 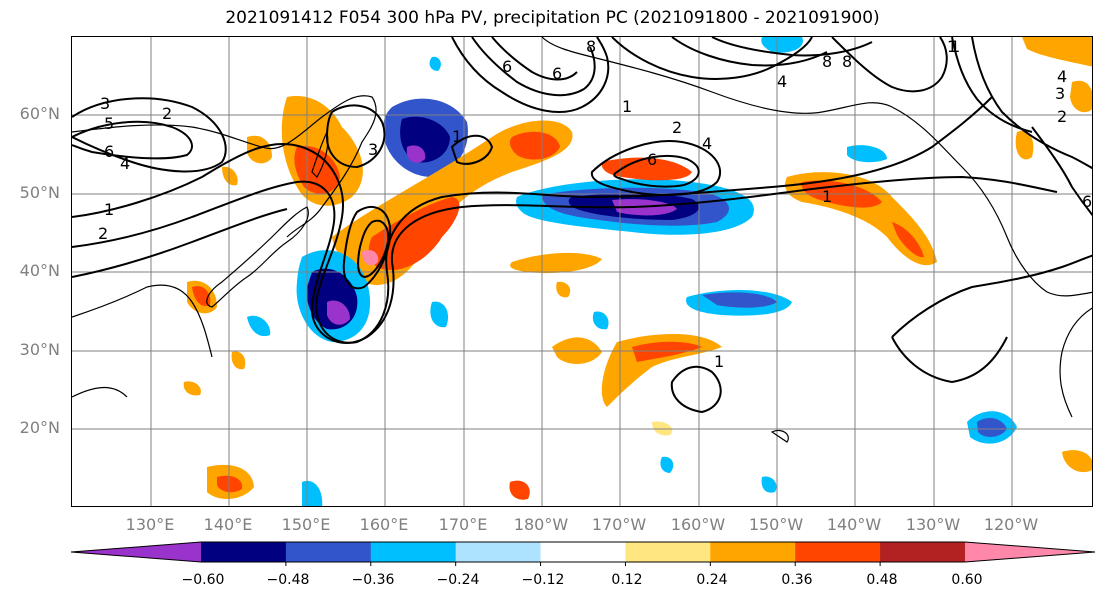 I want to click on colorbar-extend-low, so click(x=136, y=552).